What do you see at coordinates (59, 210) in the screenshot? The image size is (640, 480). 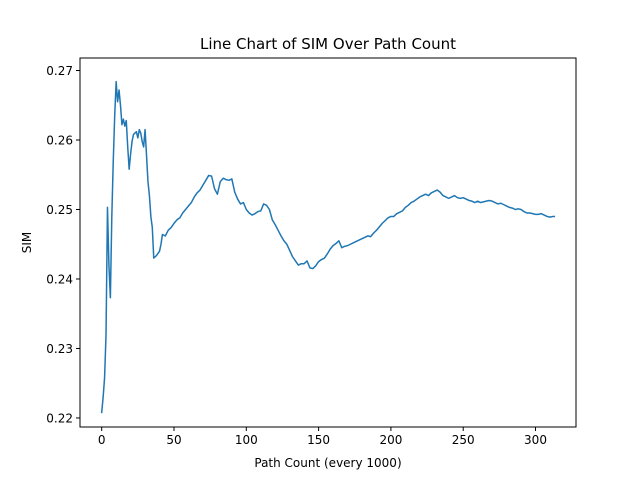 I see `y-tick-label: 0.25` at bounding box center [59, 210].